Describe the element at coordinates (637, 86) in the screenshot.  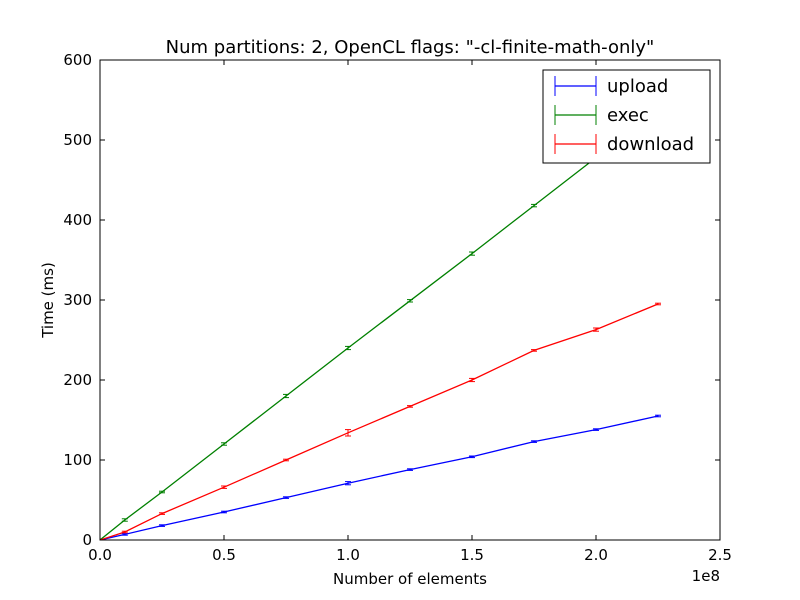
I see `legend-label-upload: upload` at that location.